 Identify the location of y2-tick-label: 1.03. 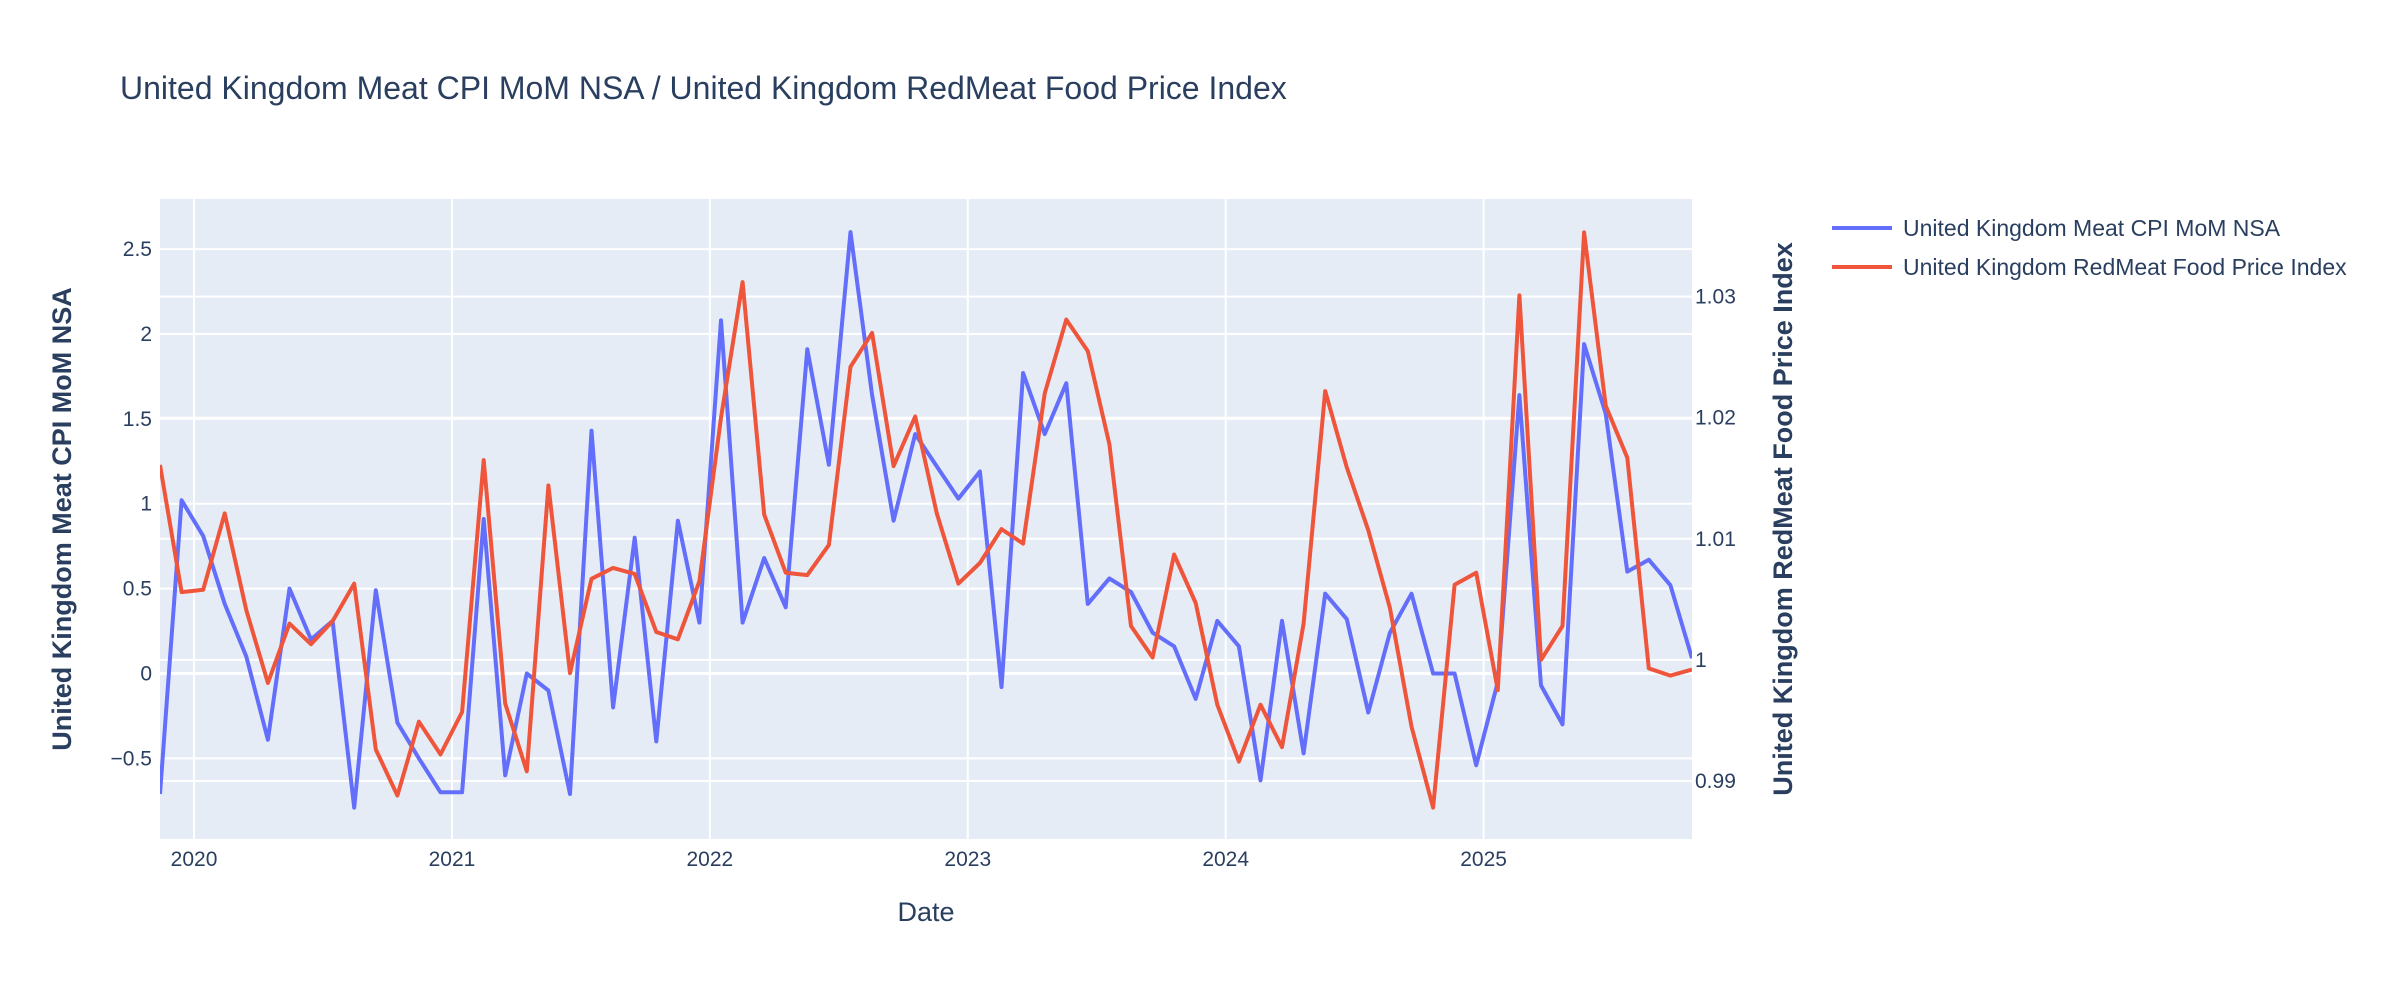
(1715, 297).